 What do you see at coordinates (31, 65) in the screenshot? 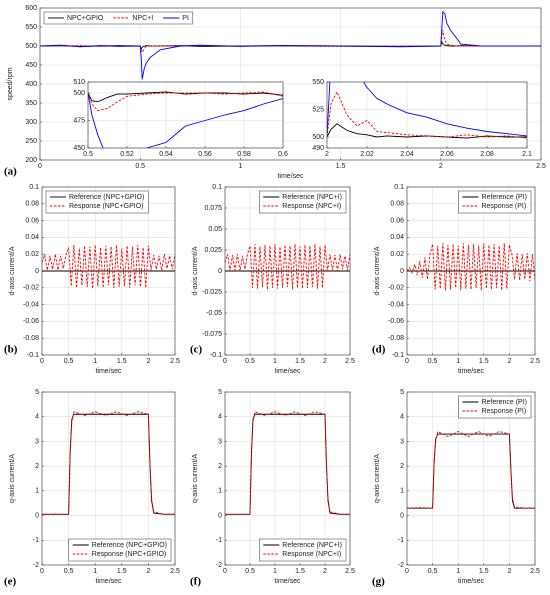
I see `y-tick-label: 450` at bounding box center [31, 65].